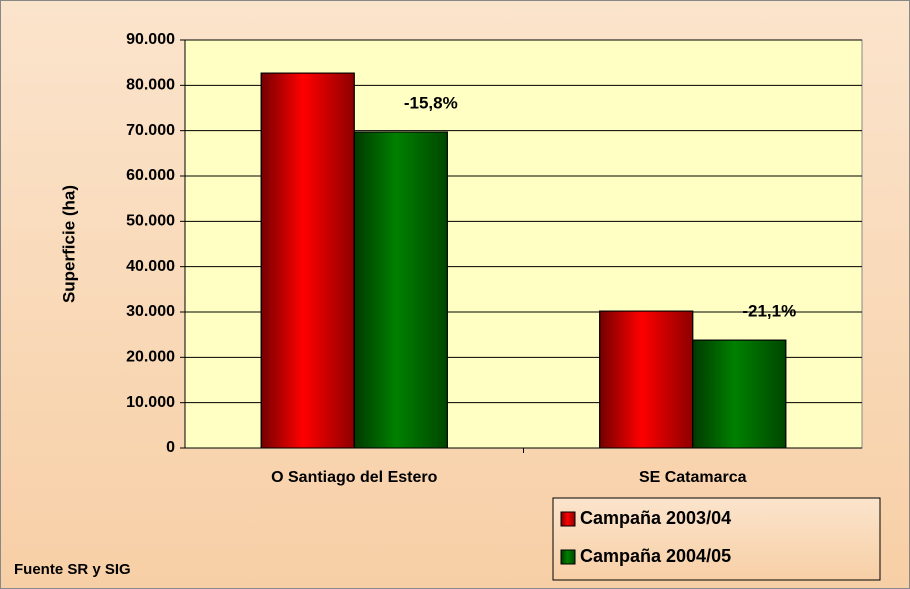 The height and width of the screenshot is (589, 910). I want to click on legend-label: Campaña 2003/04, so click(655, 518).